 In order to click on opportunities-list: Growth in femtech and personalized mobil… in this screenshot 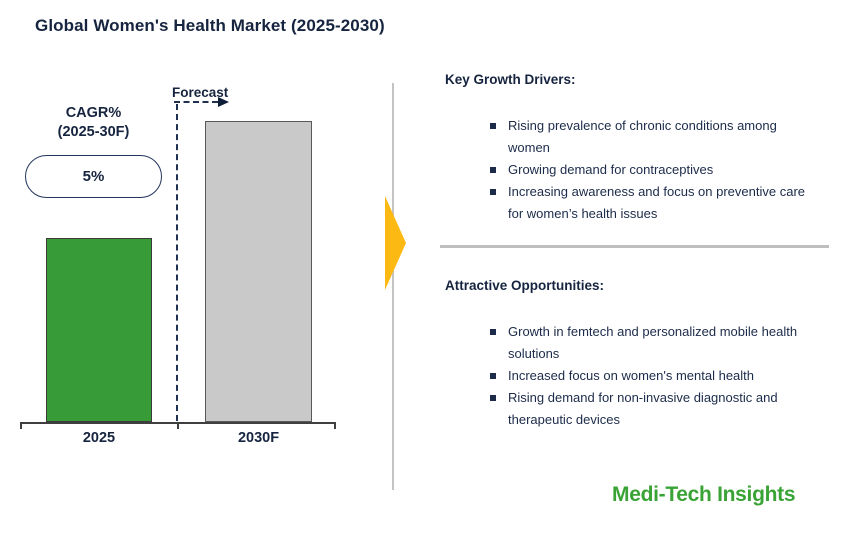, I will do `click(649, 376)`.